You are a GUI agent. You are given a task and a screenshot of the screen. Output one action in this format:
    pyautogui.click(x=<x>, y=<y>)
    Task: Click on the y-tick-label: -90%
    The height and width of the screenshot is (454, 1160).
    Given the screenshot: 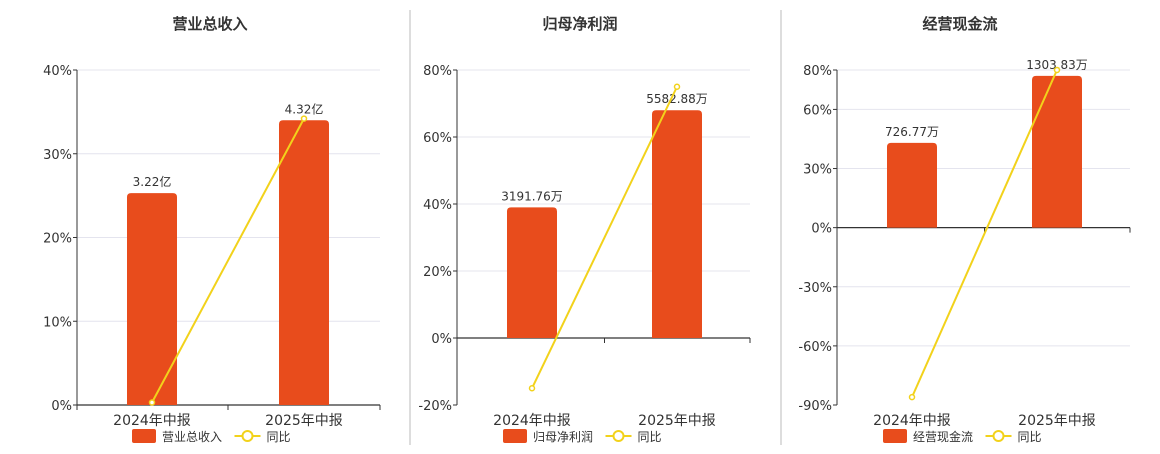 What is the action you would take?
    pyautogui.click(x=815, y=406)
    